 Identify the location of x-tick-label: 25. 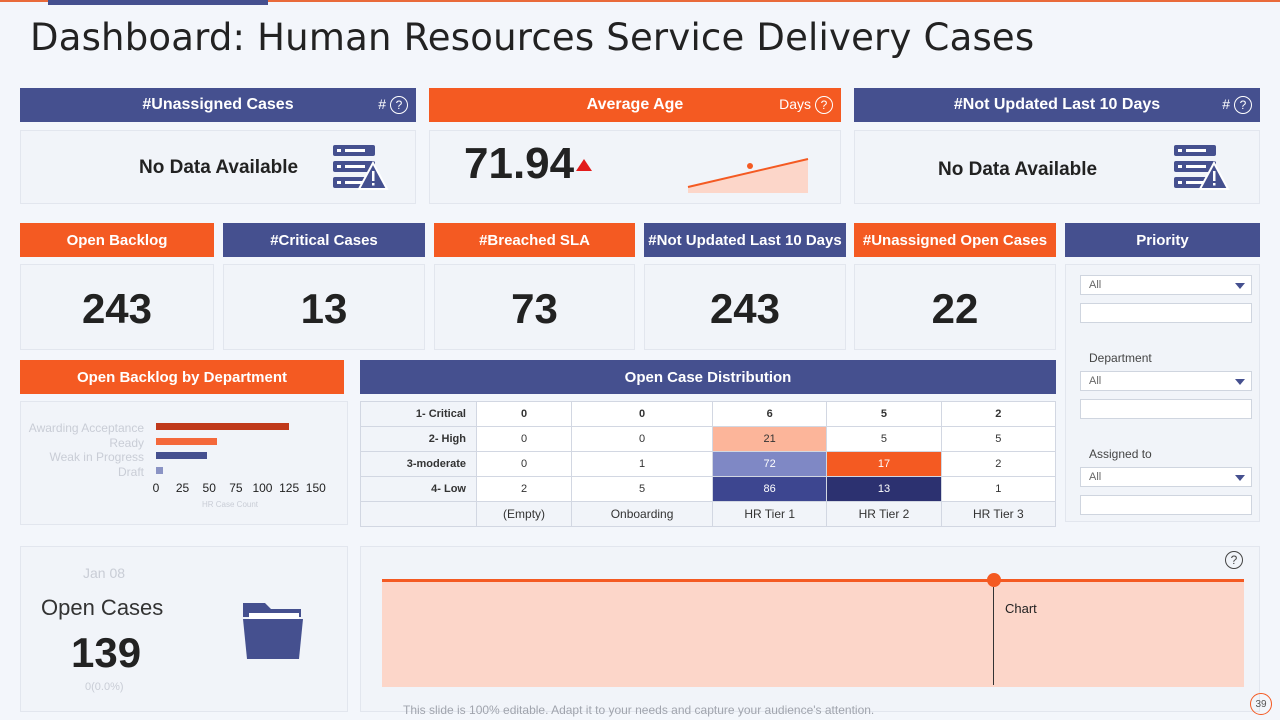
(182, 488).